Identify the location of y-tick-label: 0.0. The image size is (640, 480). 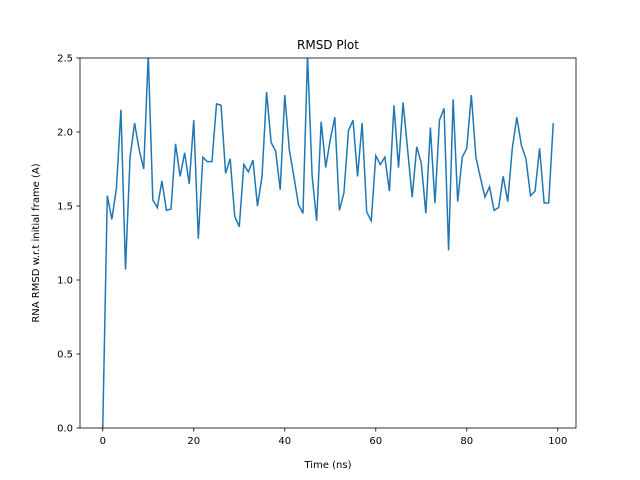
(65, 429).